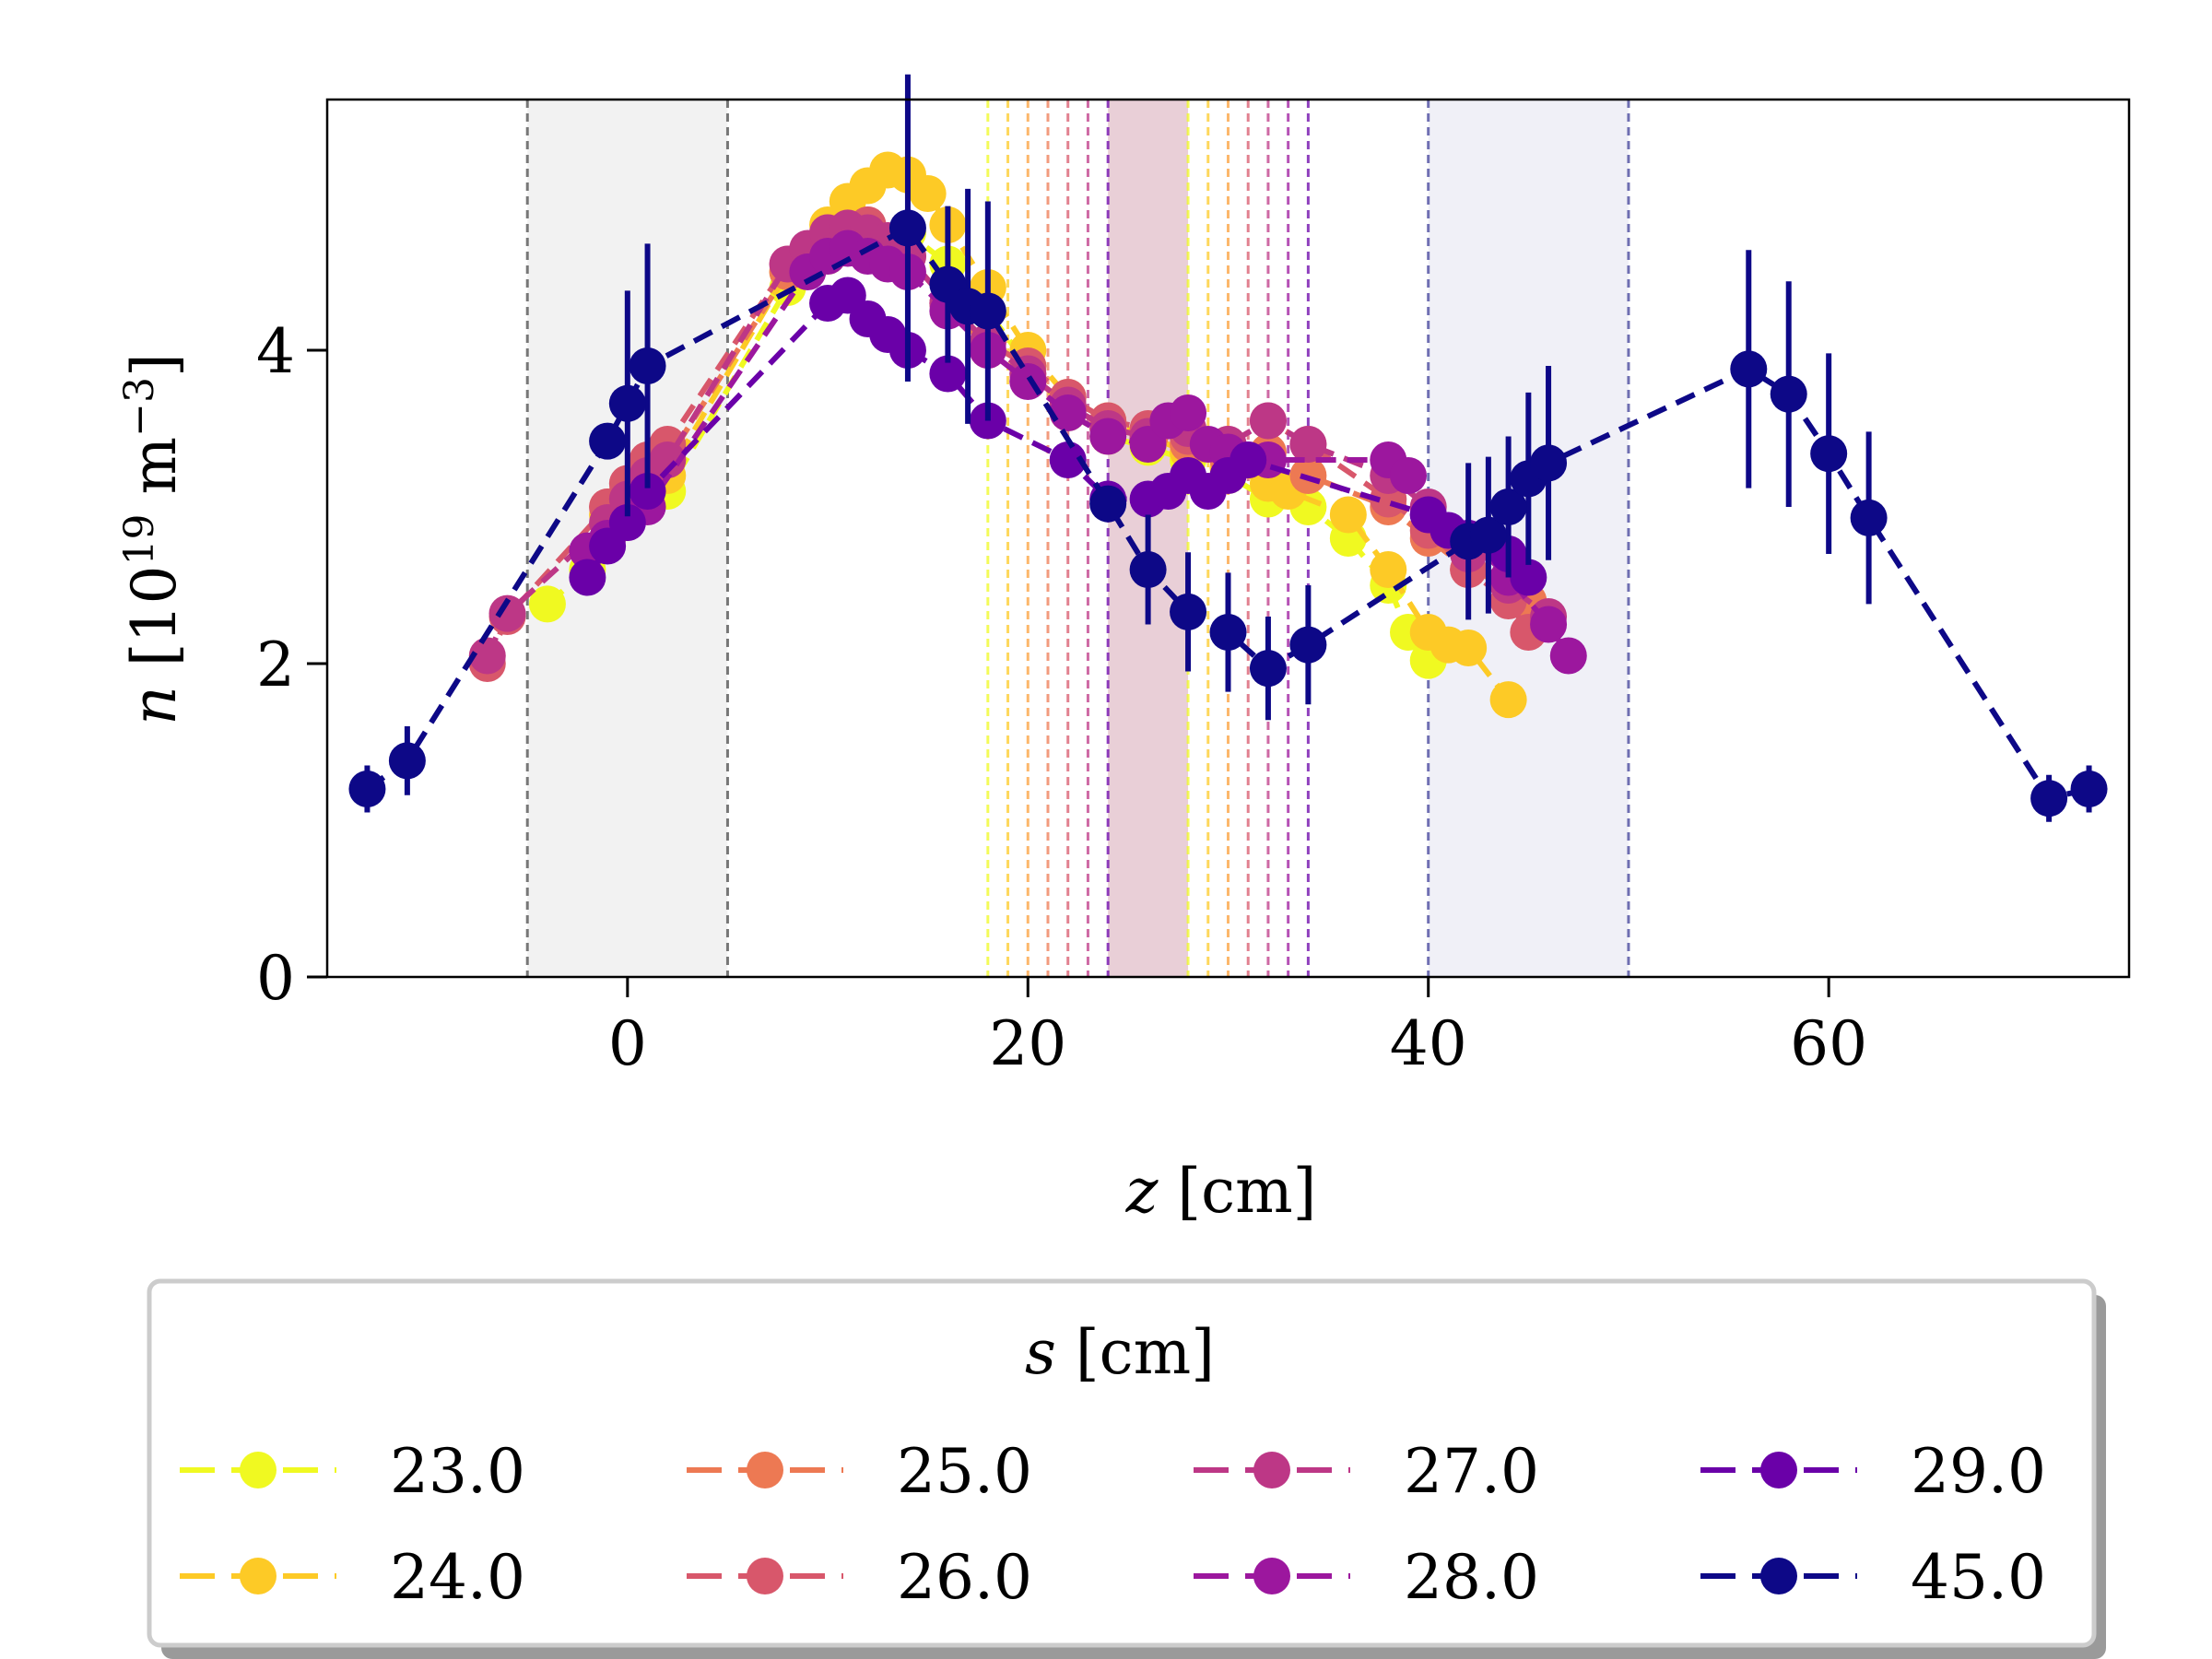  I want to click on x-tick-label-2: 40, so click(1428, 1043).